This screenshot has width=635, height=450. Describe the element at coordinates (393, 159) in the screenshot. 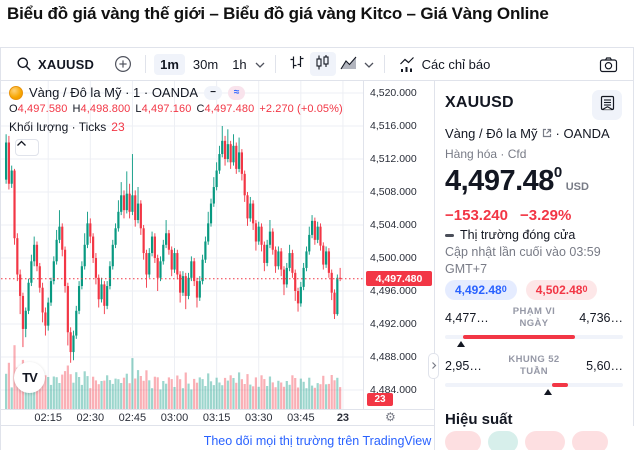

I see `price-axis-label: 4,512.000` at that location.